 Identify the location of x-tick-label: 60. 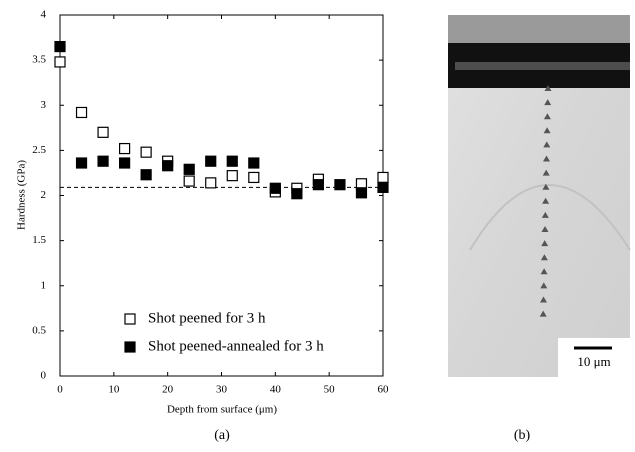
(384, 390).